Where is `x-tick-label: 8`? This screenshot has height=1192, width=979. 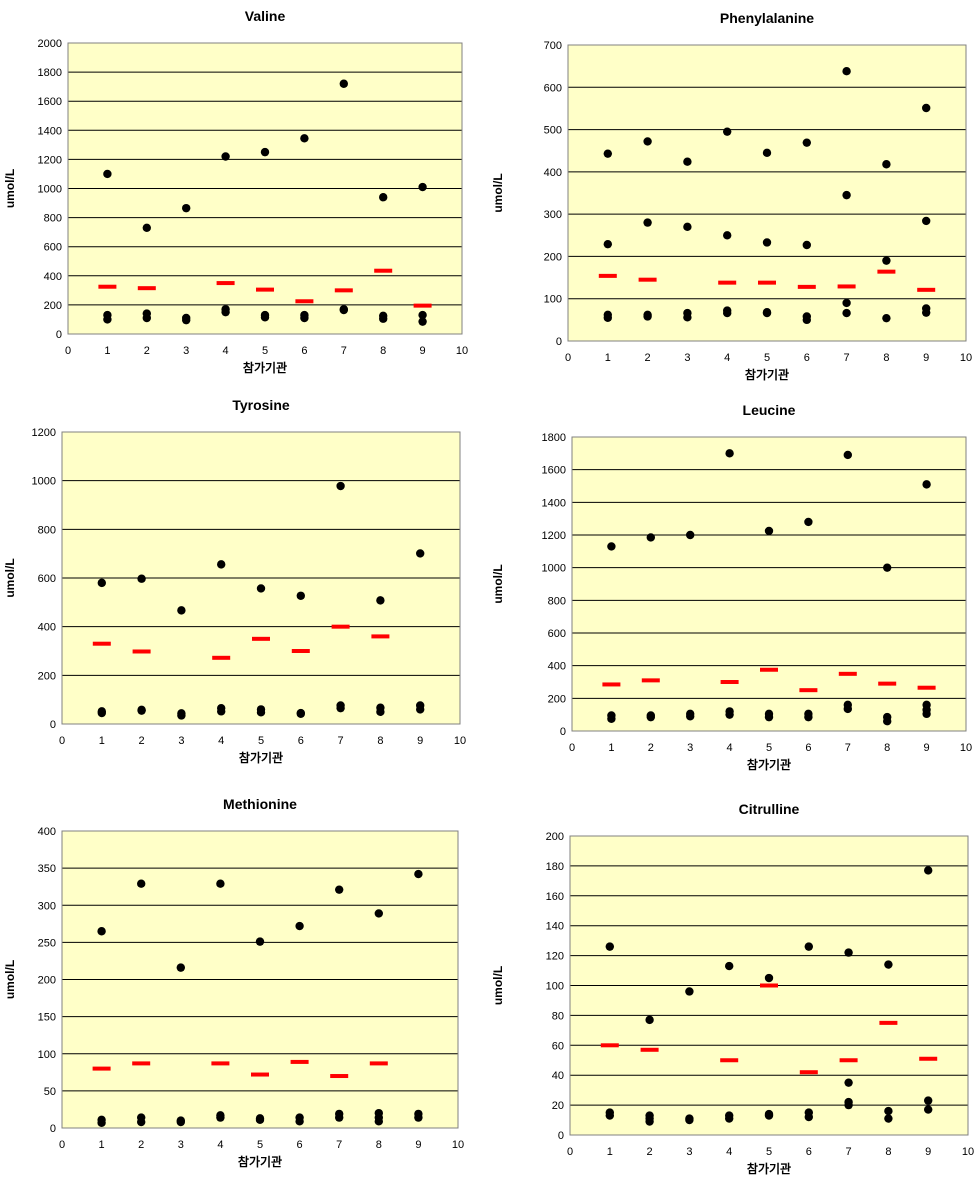 x-tick-label: 8 is located at coordinates (380, 741).